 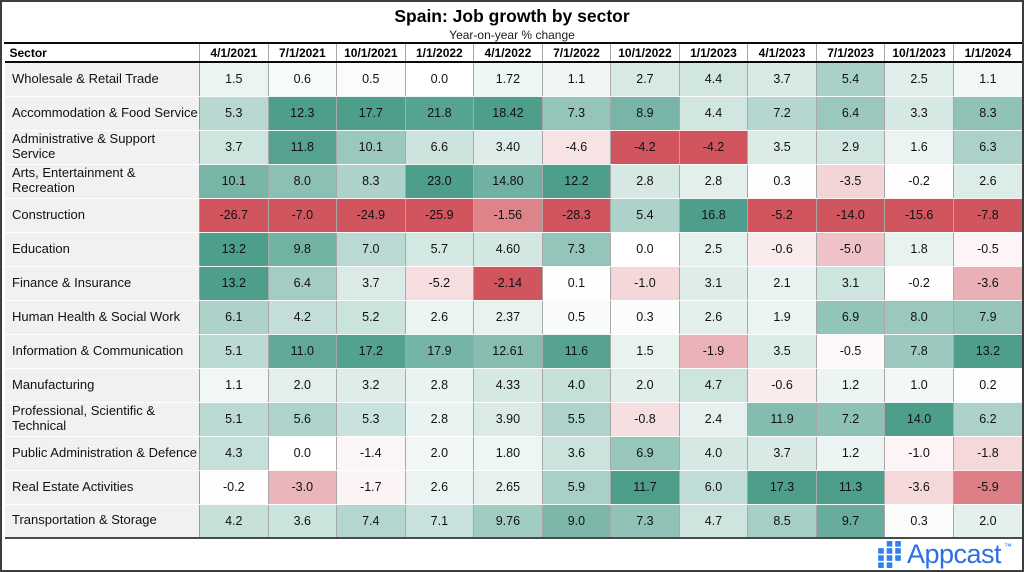 I want to click on date-column-header: 10/1/2023, so click(x=919, y=52).